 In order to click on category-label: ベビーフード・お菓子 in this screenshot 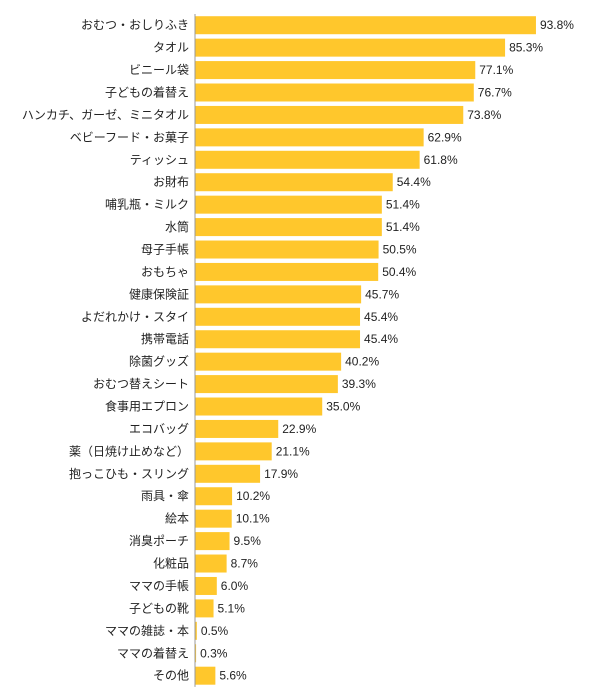, I will do `click(129, 137)`.